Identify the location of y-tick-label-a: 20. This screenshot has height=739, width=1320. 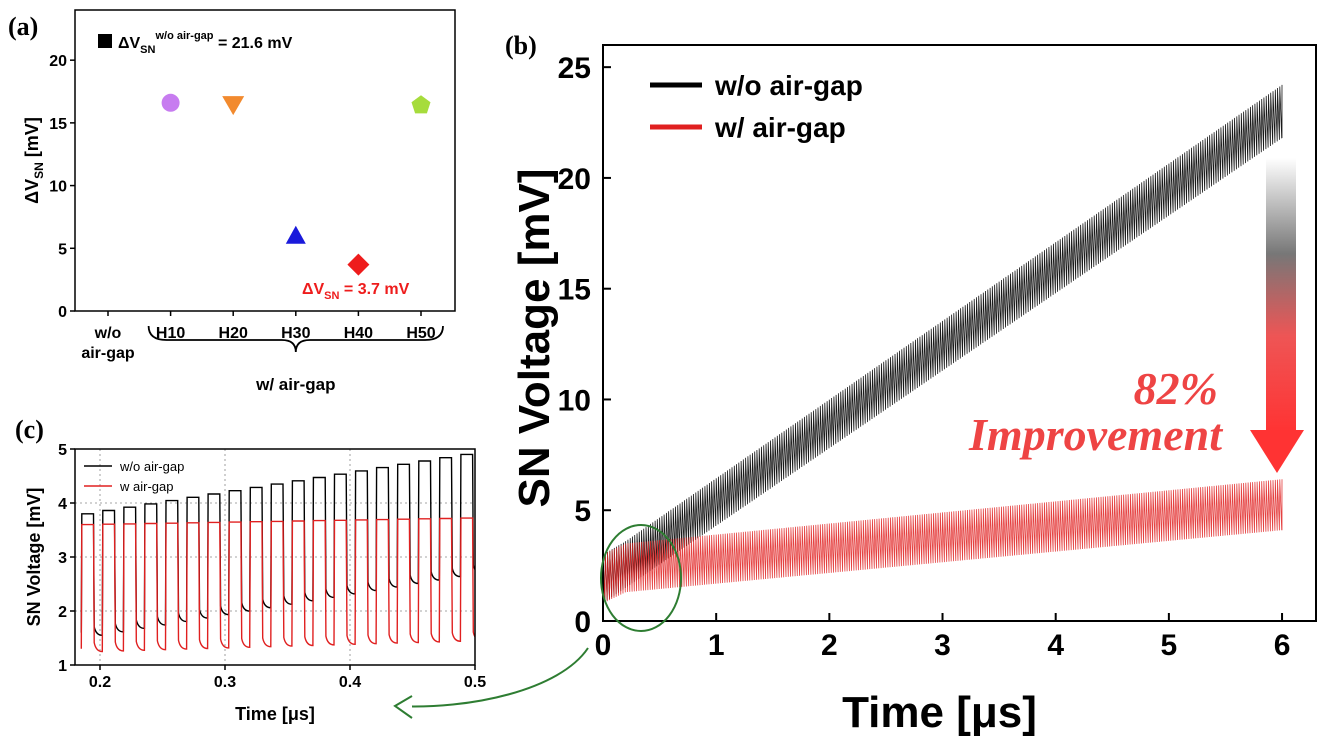
(58, 61).